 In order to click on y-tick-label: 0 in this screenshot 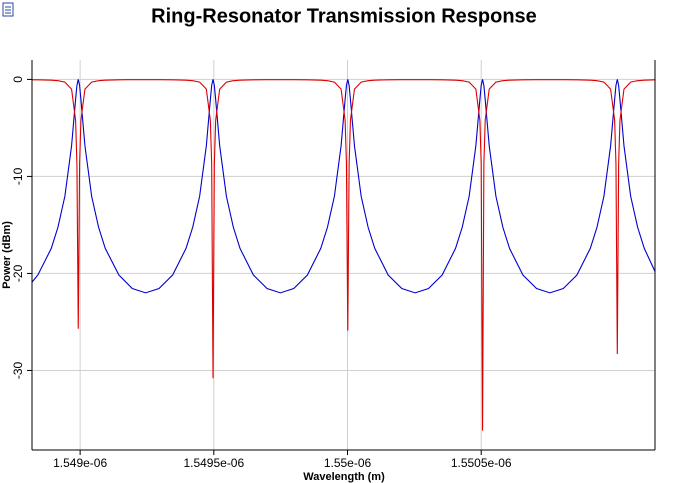, I will do `click(18, 79)`.